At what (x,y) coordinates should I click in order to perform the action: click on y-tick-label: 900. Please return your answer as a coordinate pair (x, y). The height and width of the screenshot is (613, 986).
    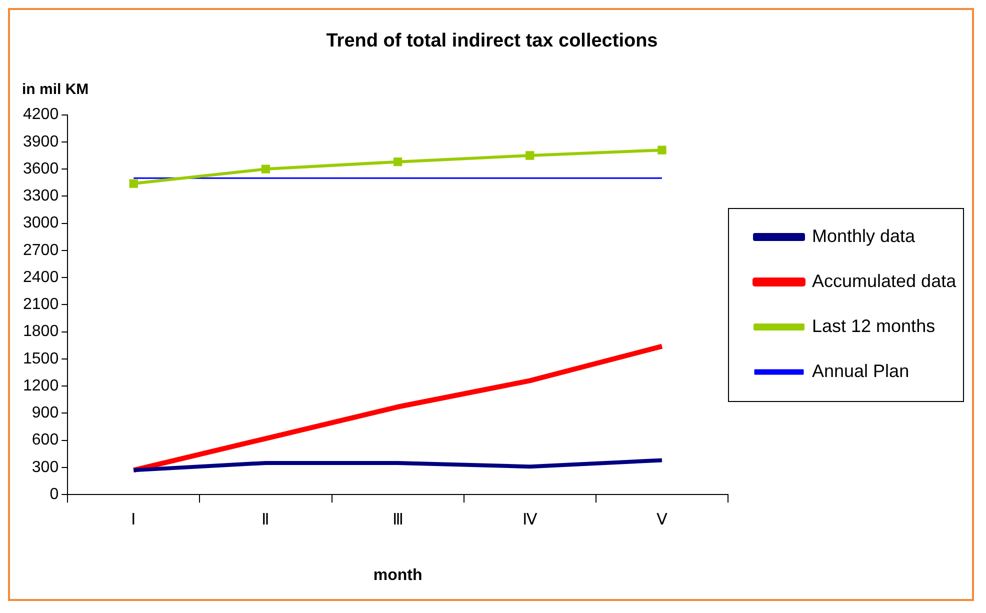
    Looking at the image, I should click on (45, 413).